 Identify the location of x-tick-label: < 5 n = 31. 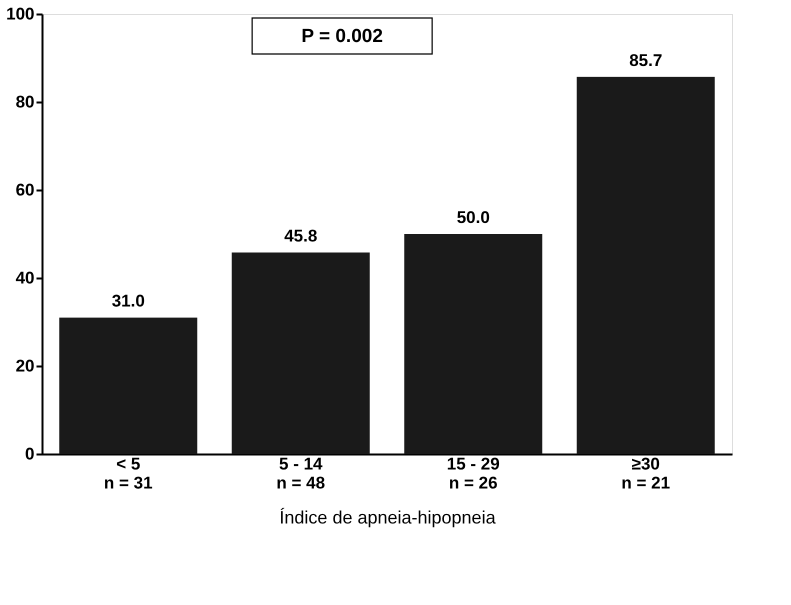
(128, 473).